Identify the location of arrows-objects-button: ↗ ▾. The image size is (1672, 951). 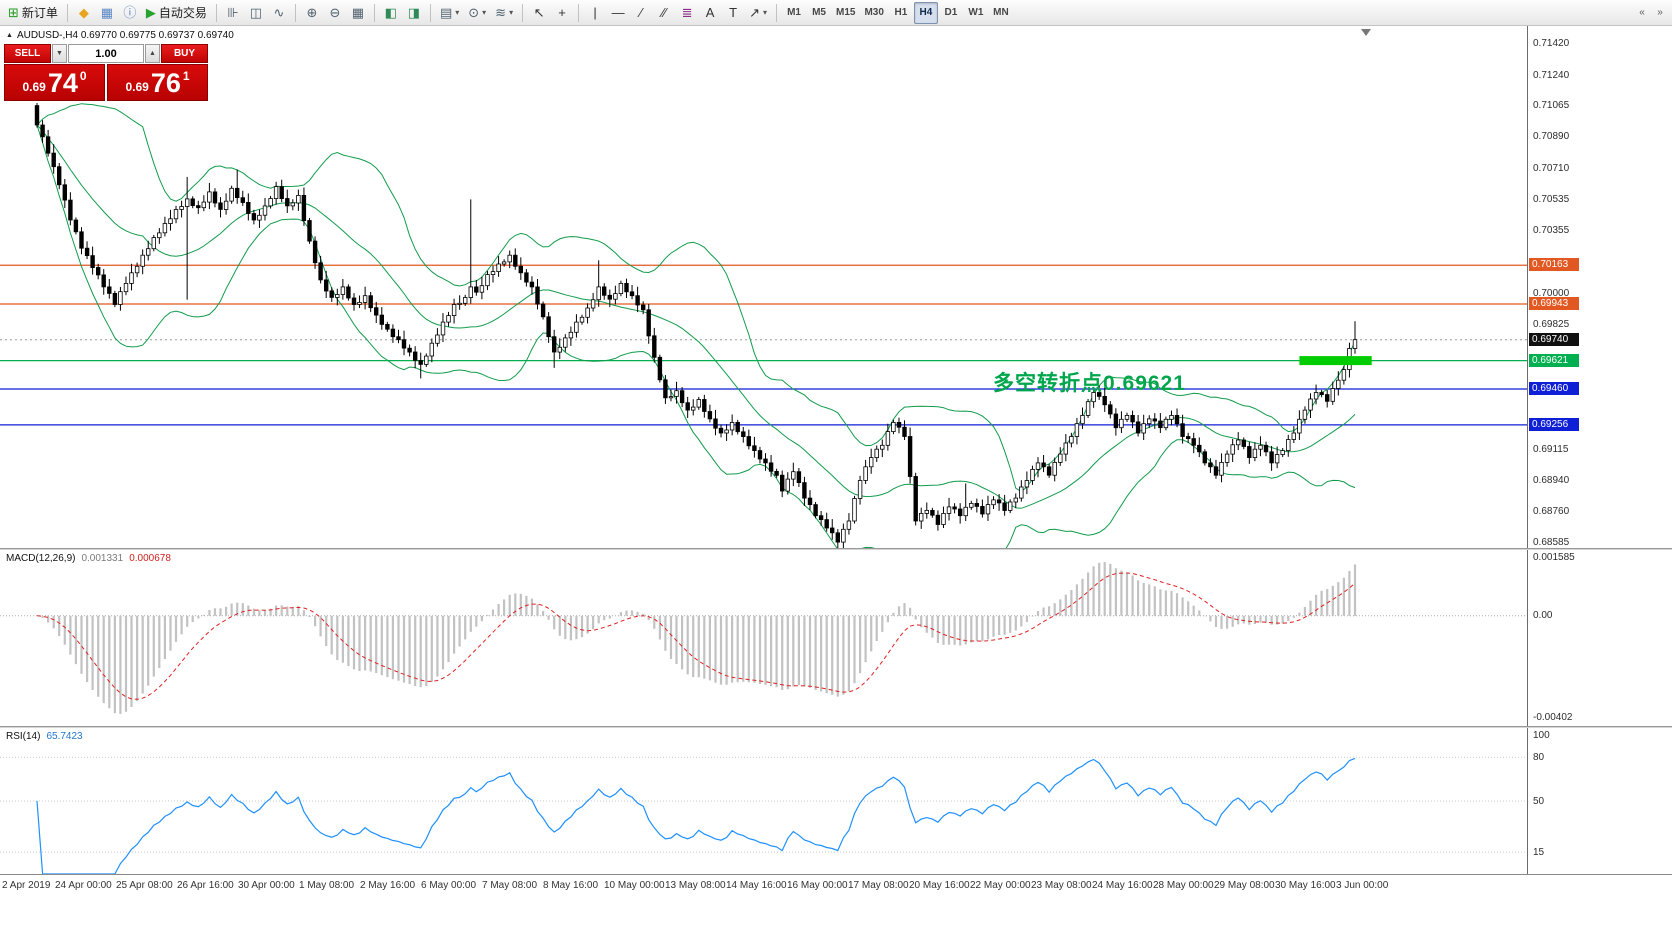
(758, 13).